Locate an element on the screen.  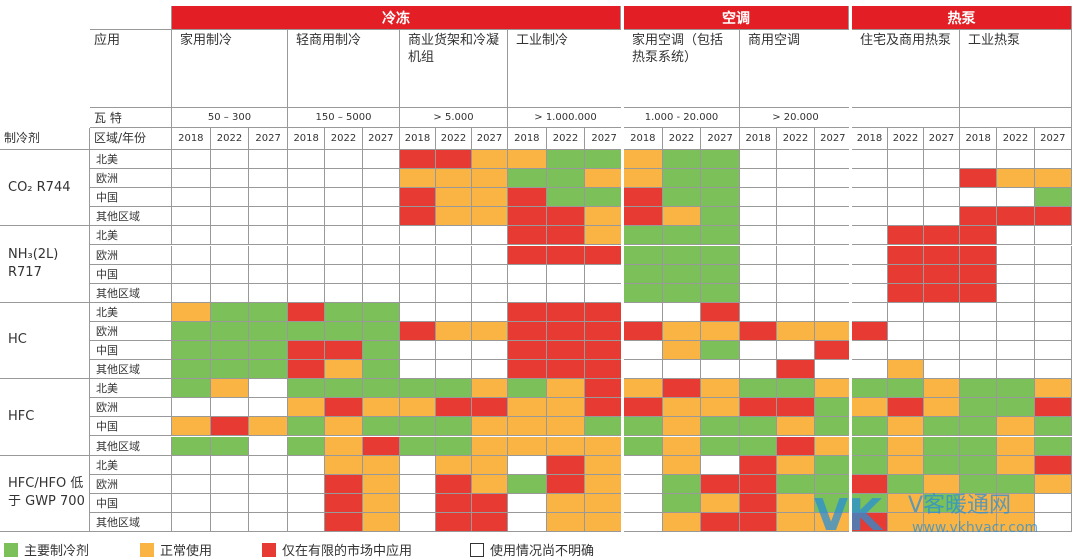
group-header-0: 冷冻 is located at coordinates (396, 18).